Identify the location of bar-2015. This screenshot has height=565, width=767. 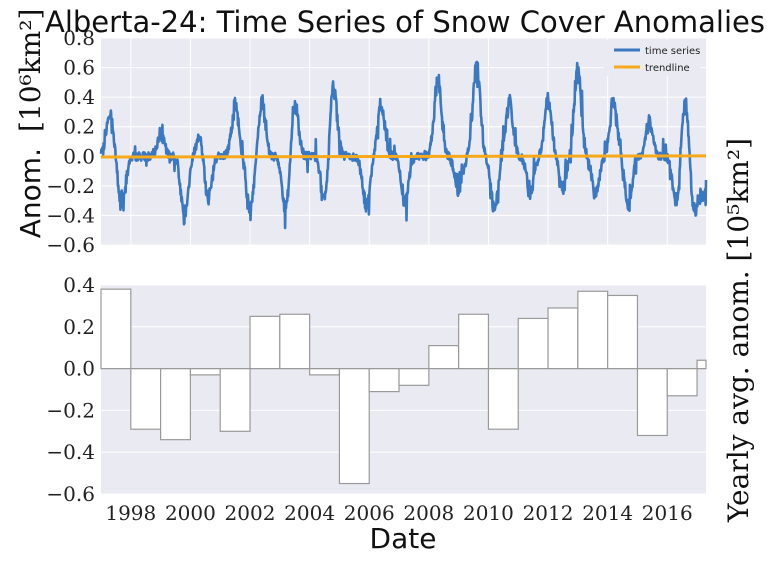
(652, 402).